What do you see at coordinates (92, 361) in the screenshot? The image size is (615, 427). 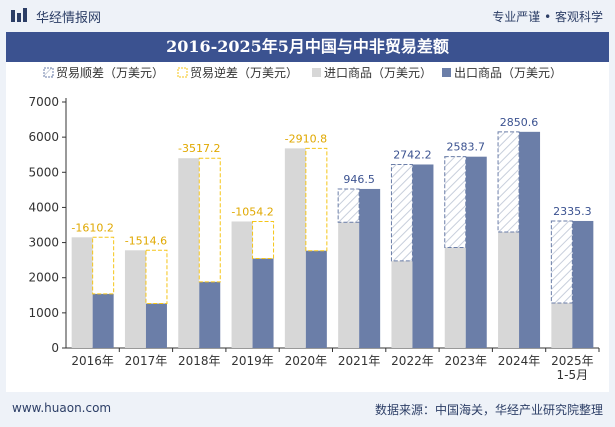 I see `x-tick-label: 2016年` at bounding box center [92, 361].